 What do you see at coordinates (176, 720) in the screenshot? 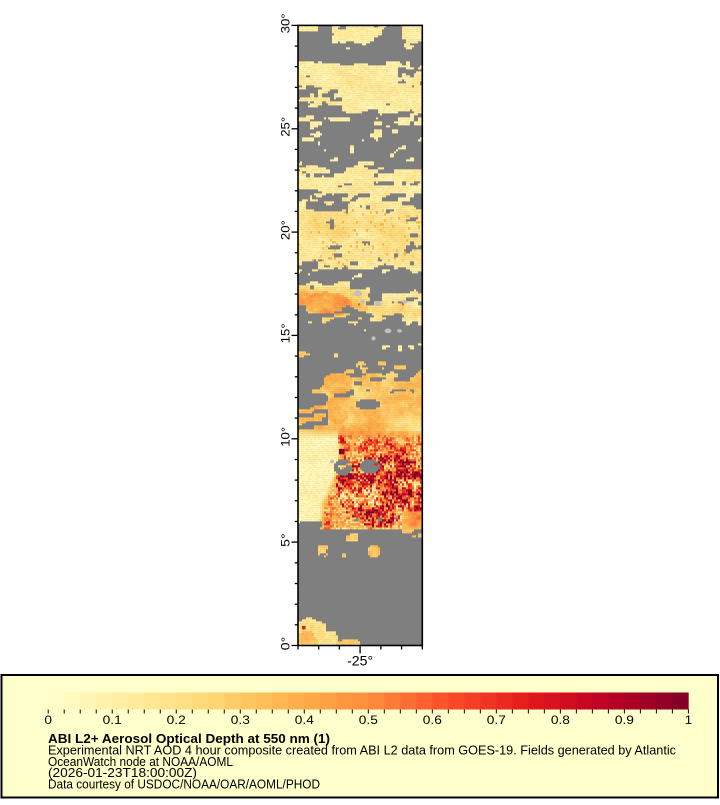
I see `svg-text: 0.2` at bounding box center [176, 720].